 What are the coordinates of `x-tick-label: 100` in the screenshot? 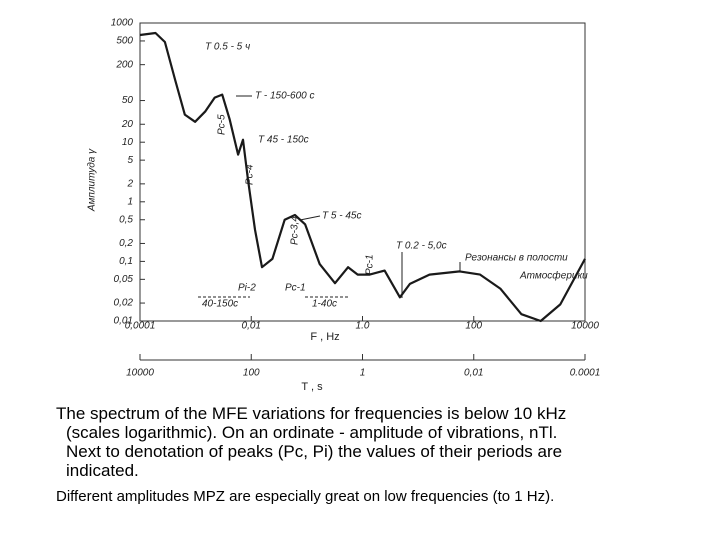 It's located at (473, 326).